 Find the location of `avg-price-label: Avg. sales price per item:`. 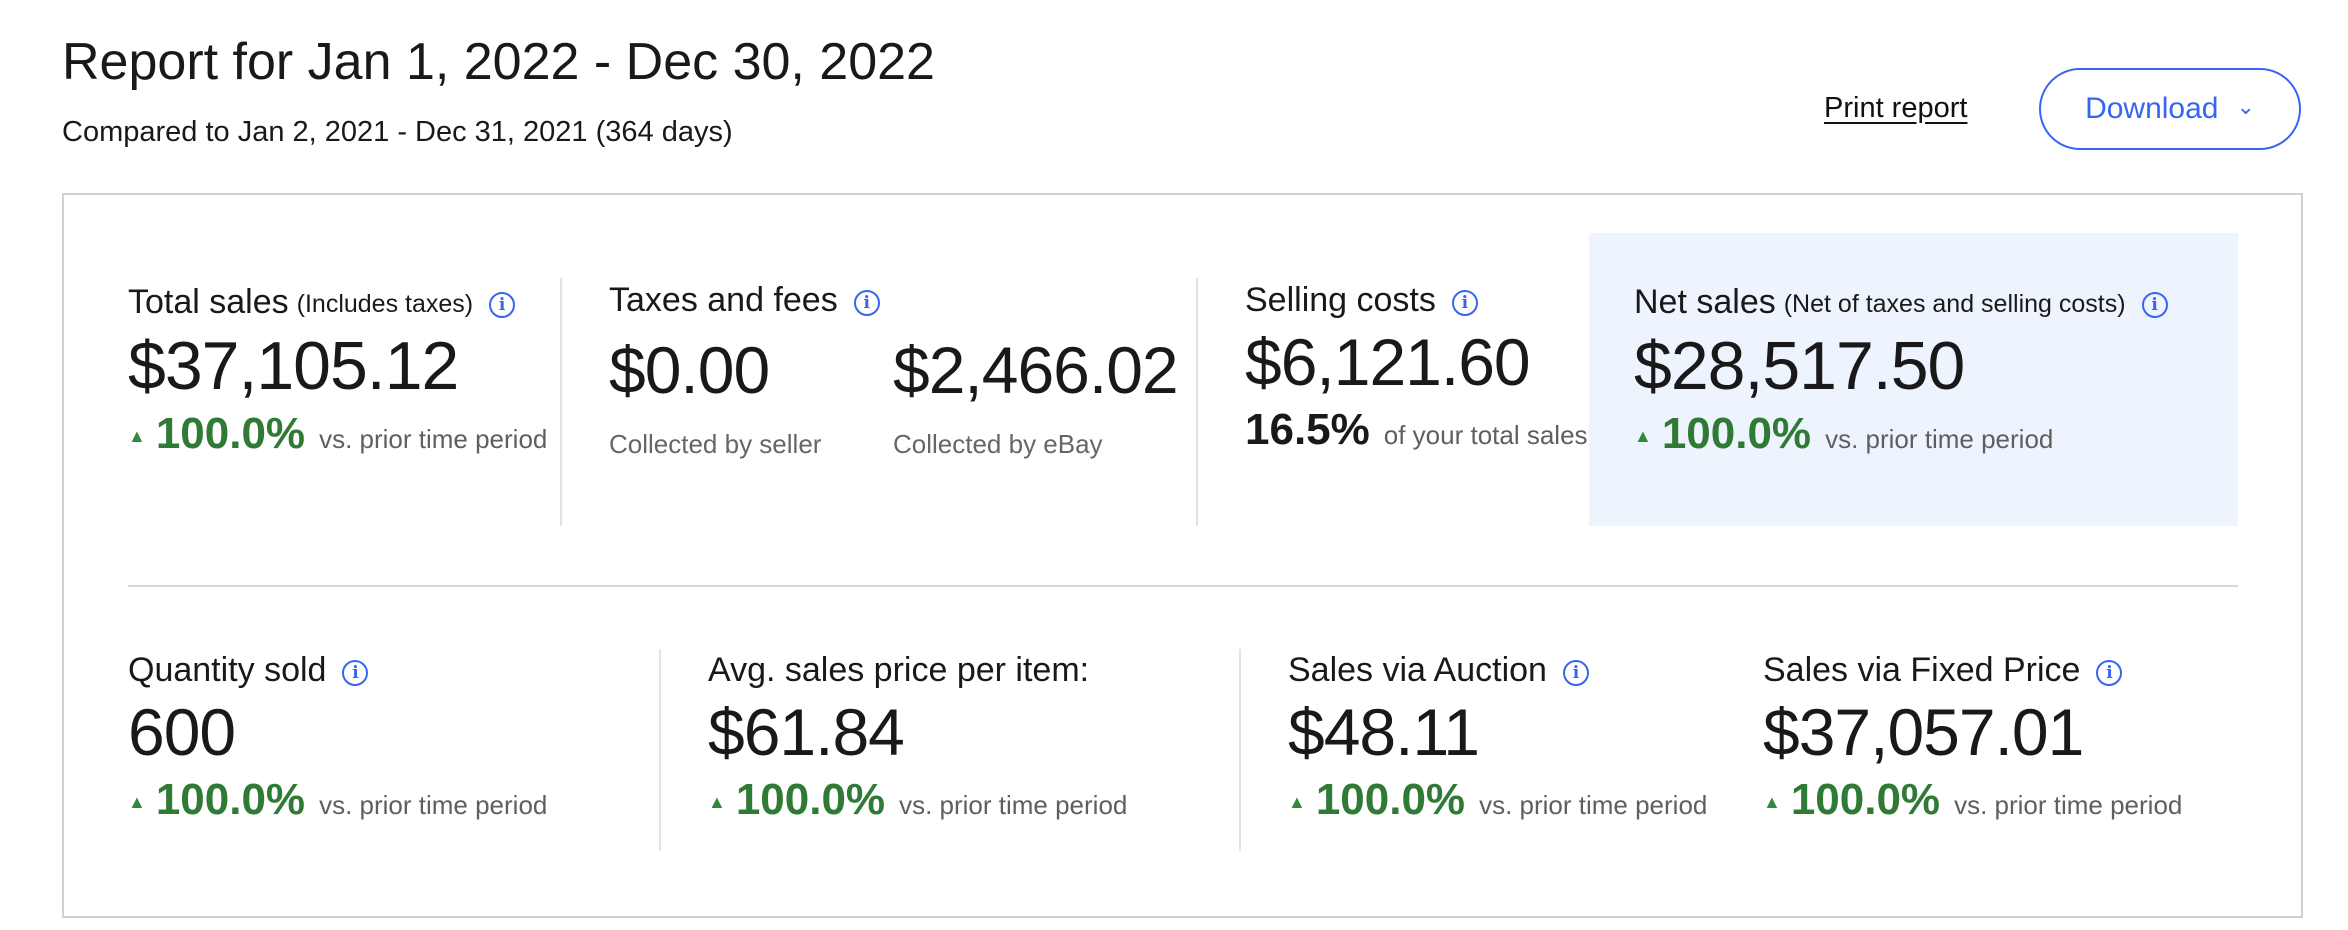

avg-price-label: Avg. sales price per item: is located at coordinates (917, 670).